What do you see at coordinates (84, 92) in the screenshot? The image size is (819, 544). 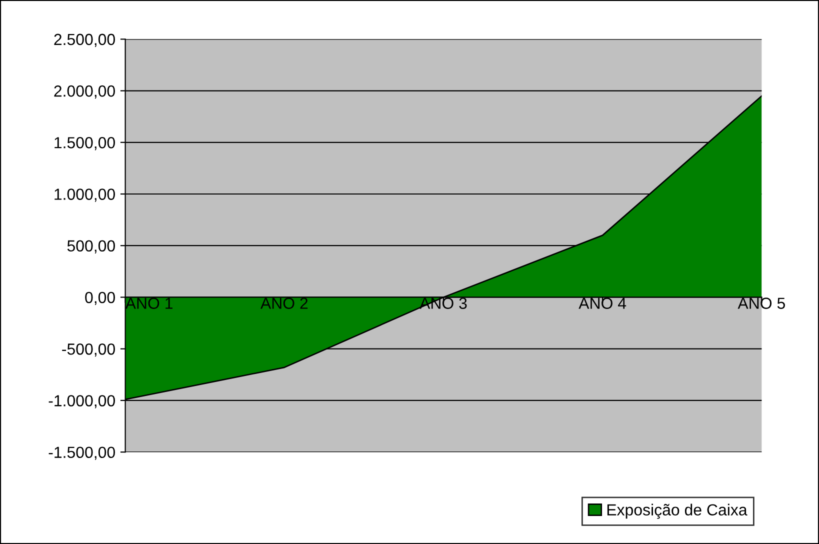 I see `y-tick-label: 2.000,00` at bounding box center [84, 92].